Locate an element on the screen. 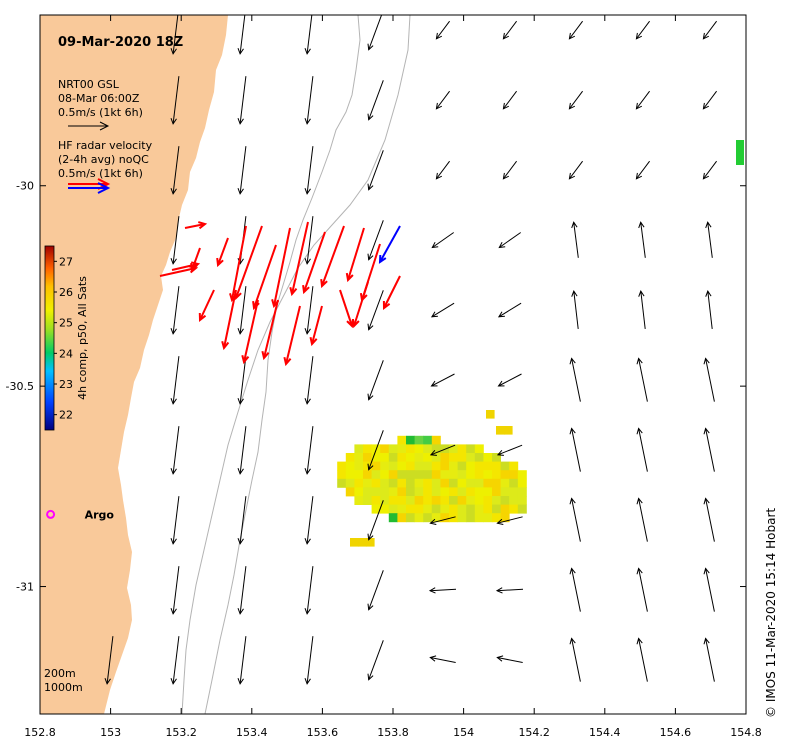  legend-model-arrow is located at coordinates (89, 126).